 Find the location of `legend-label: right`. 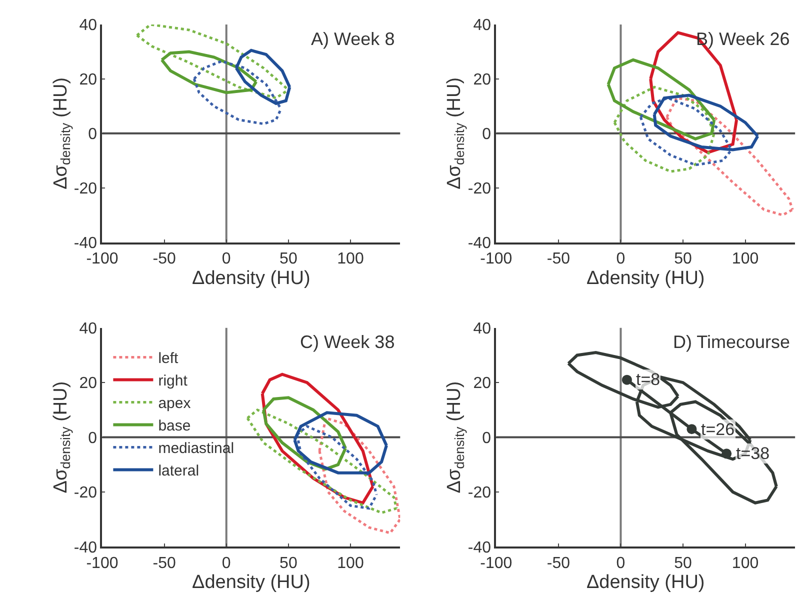

legend-label: right is located at coordinates (173, 381).